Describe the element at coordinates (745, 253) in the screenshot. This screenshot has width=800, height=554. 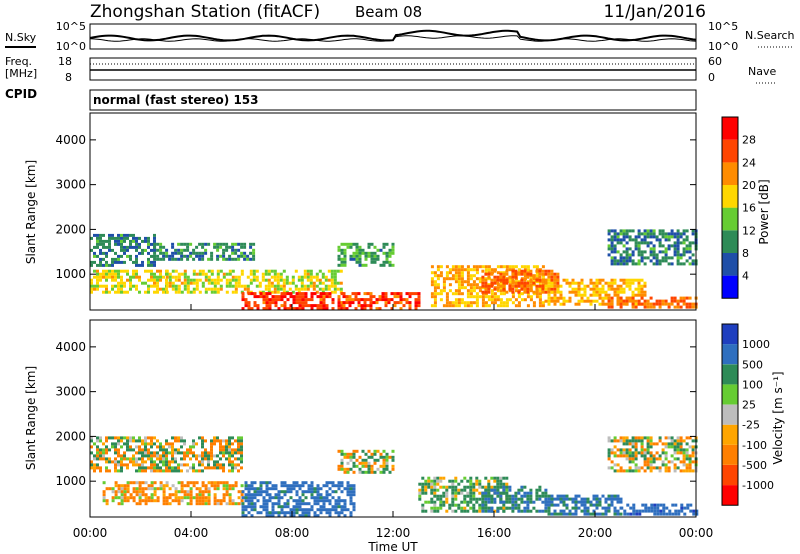
I see `power-tick-label: 8` at that location.